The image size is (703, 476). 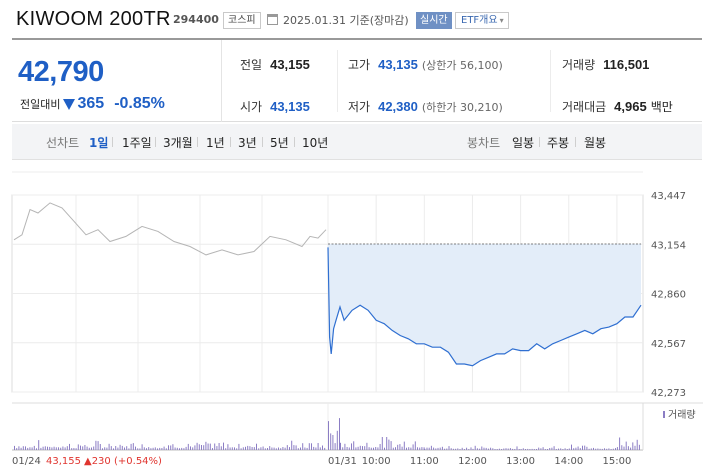 What do you see at coordinates (69, 104) in the screenshot?
I see `down-triangle-icon` at bounding box center [69, 104].